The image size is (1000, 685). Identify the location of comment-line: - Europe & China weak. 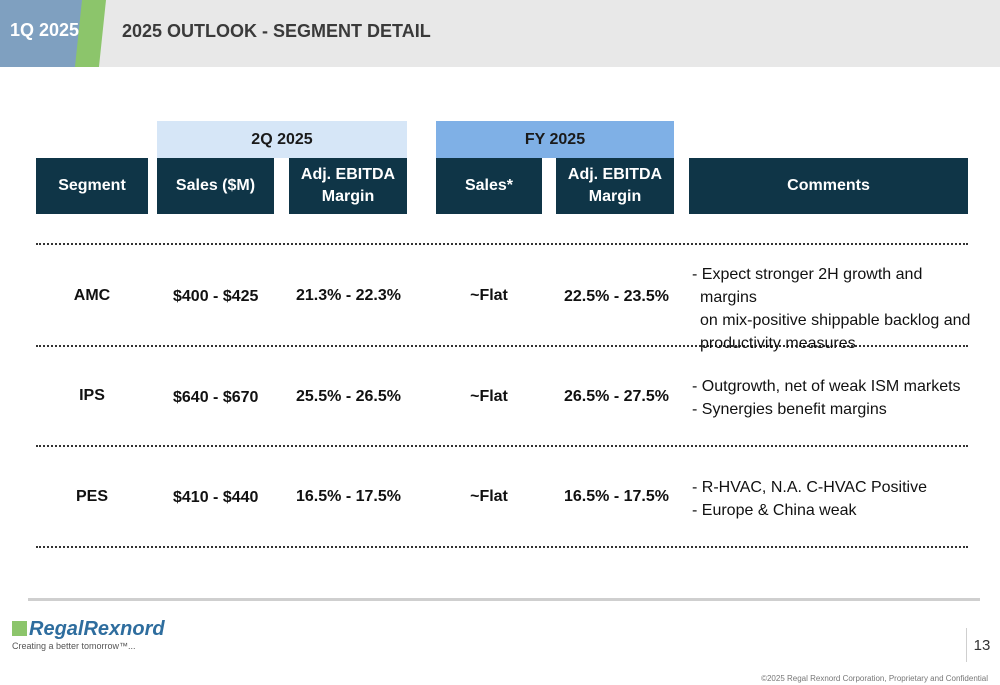
(774, 510).